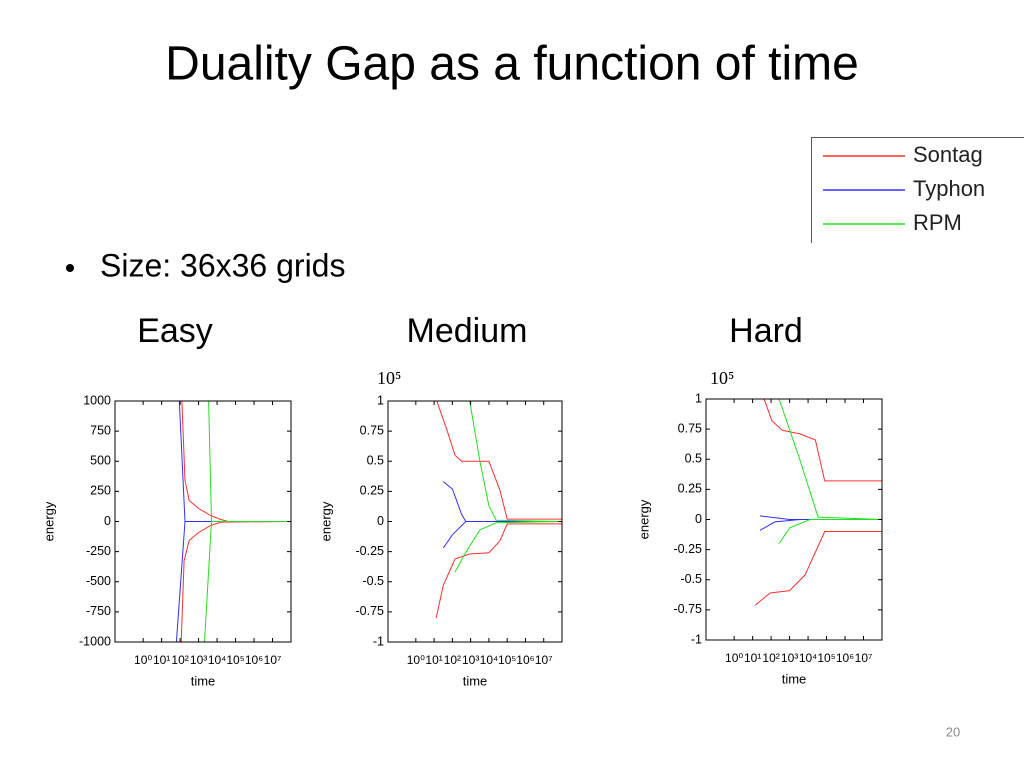 This screenshot has width=1024, height=768. What do you see at coordinates (175, 331) in the screenshot?
I see `panel-title: Easy` at bounding box center [175, 331].